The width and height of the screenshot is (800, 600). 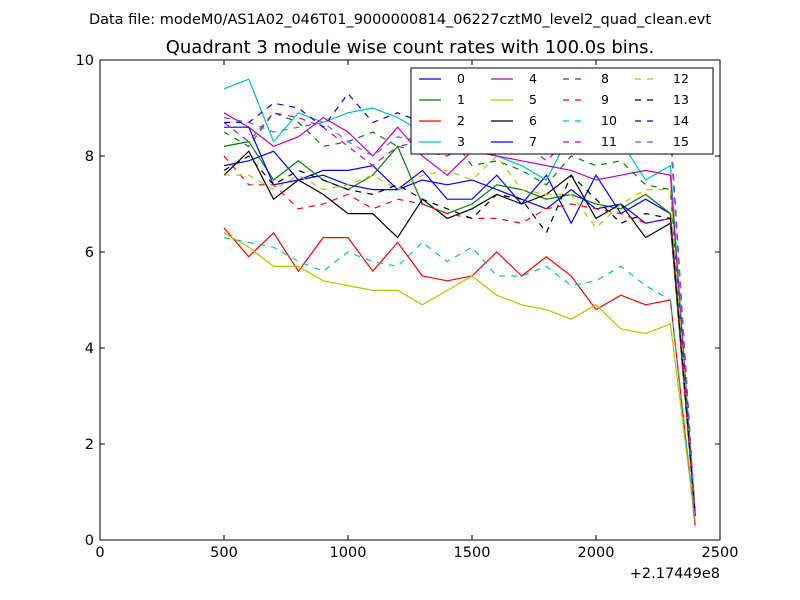 I want to click on x-tick-label: 1000, so click(x=348, y=553).